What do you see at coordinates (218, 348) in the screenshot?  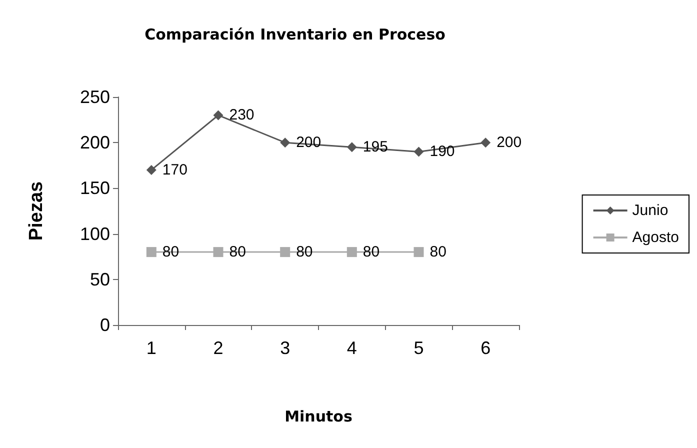 I see `x-tick-label: 2` at bounding box center [218, 348].